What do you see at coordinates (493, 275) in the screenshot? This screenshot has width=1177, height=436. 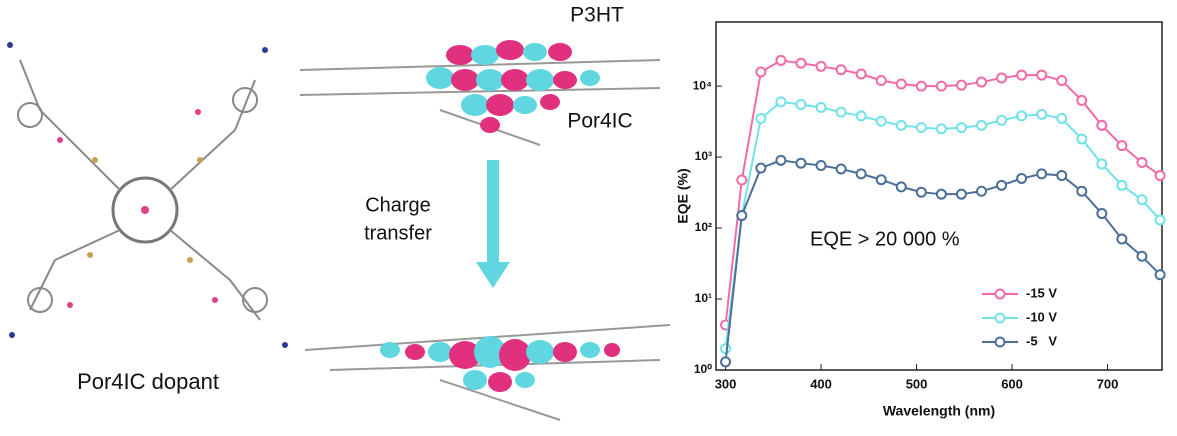 I see `arrow-head` at bounding box center [493, 275].